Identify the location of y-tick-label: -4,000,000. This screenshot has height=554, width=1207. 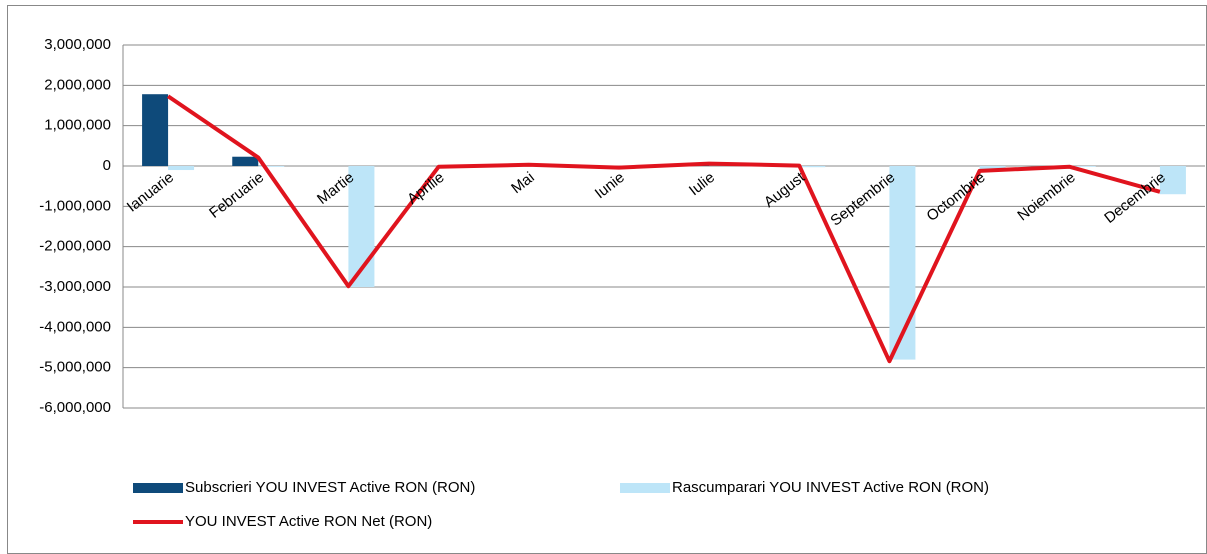
(75, 326).